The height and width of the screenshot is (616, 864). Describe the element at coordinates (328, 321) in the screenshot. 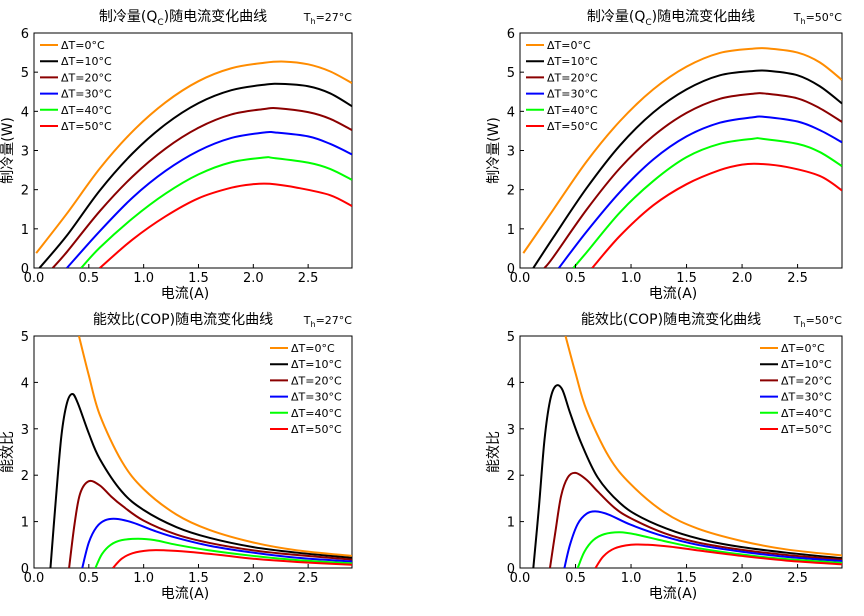

I see `condition-label: Th=27°C` at that location.